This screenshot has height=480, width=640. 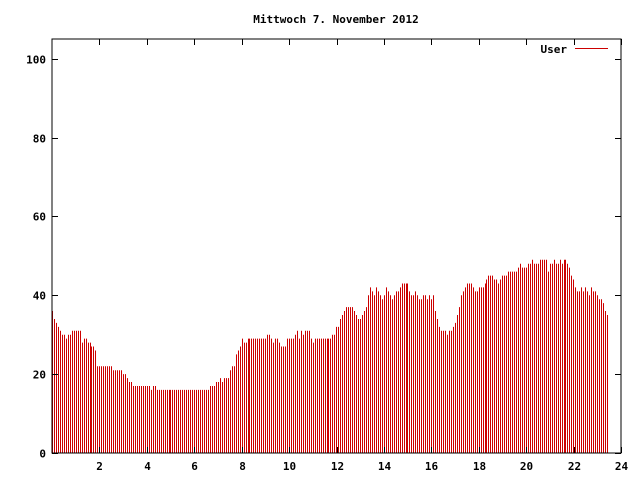 I want to click on x-tick-label: 22, so click(x=574, y=466).